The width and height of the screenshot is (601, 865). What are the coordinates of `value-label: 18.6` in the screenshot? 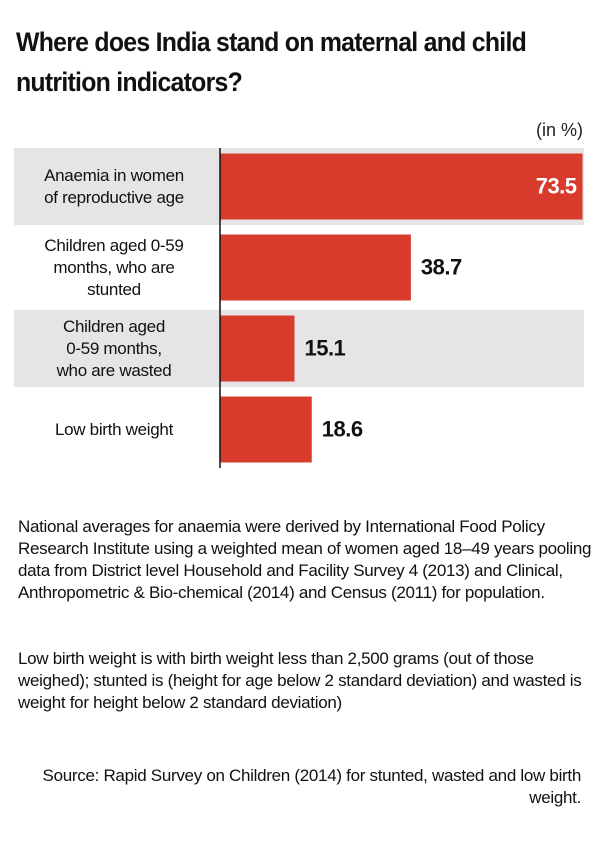 It's located at (342, 428).